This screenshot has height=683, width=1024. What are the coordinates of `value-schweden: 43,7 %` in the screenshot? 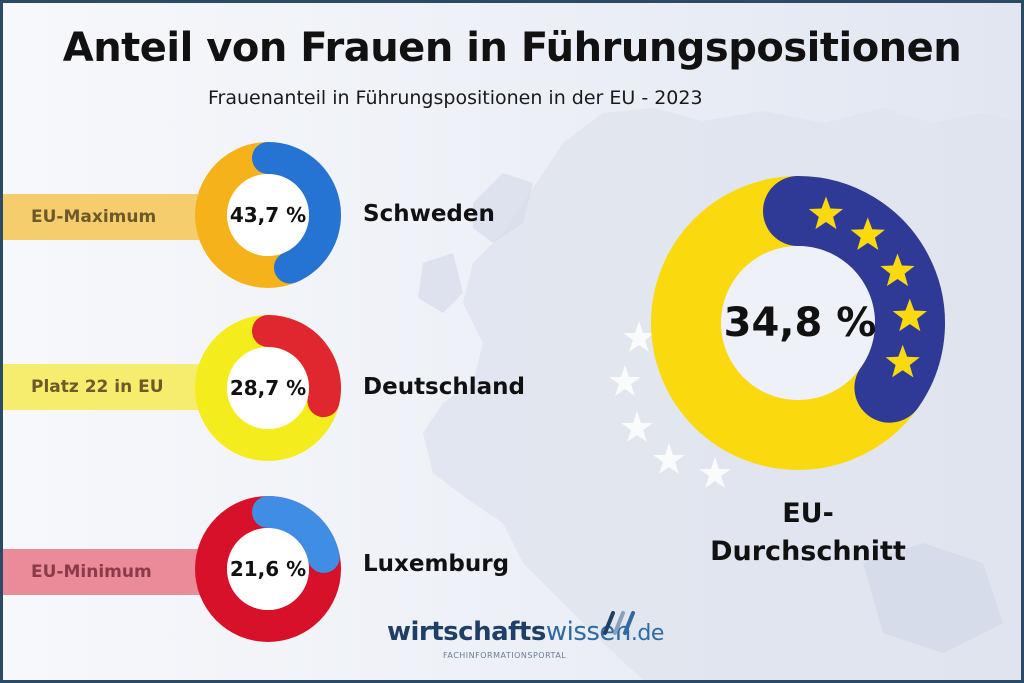 It's located at (268, 215).